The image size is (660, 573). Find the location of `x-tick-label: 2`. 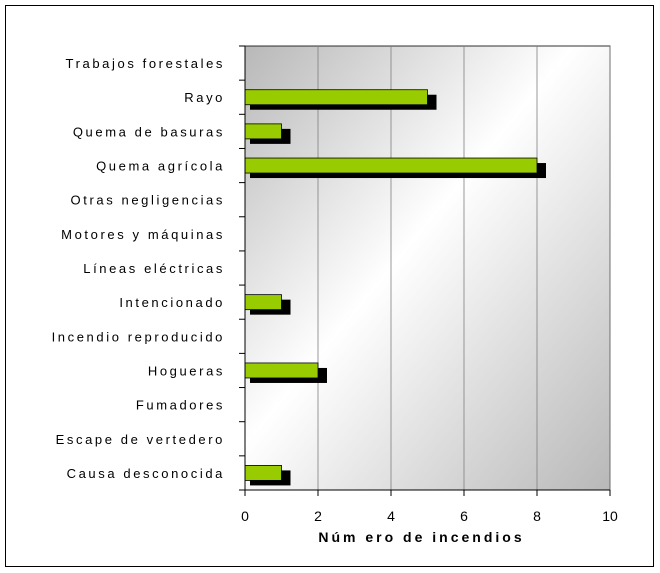

x-tick-label: 2 is located at coordinates (318, 516).